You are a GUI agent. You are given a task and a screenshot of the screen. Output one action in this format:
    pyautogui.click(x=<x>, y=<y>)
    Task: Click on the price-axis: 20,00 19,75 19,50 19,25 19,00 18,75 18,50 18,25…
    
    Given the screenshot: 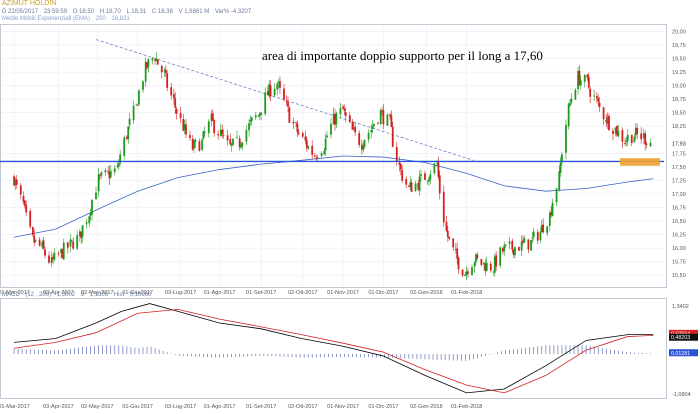 What is the action you would take?
    pyautogui.click(x=679, y=154)
    